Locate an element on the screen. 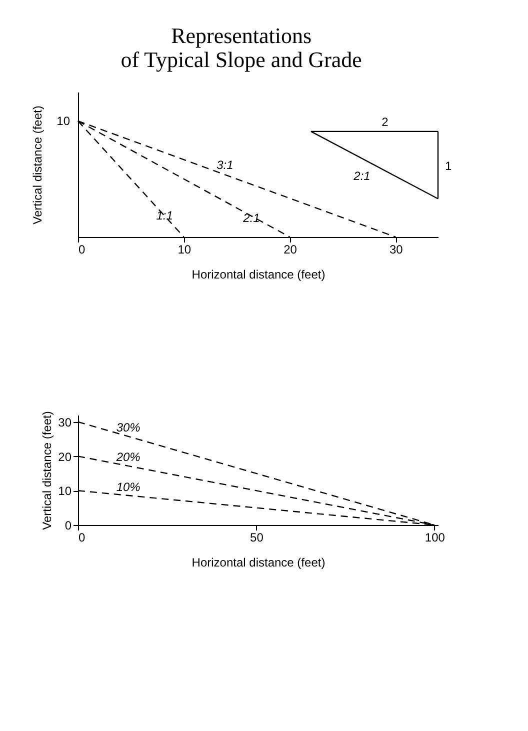  series-label: 1:1 is located at coordinates (164, 215).